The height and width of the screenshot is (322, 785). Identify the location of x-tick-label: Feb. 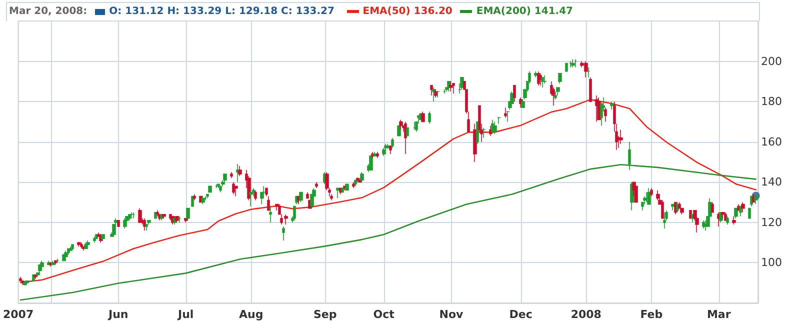
(651, 314).